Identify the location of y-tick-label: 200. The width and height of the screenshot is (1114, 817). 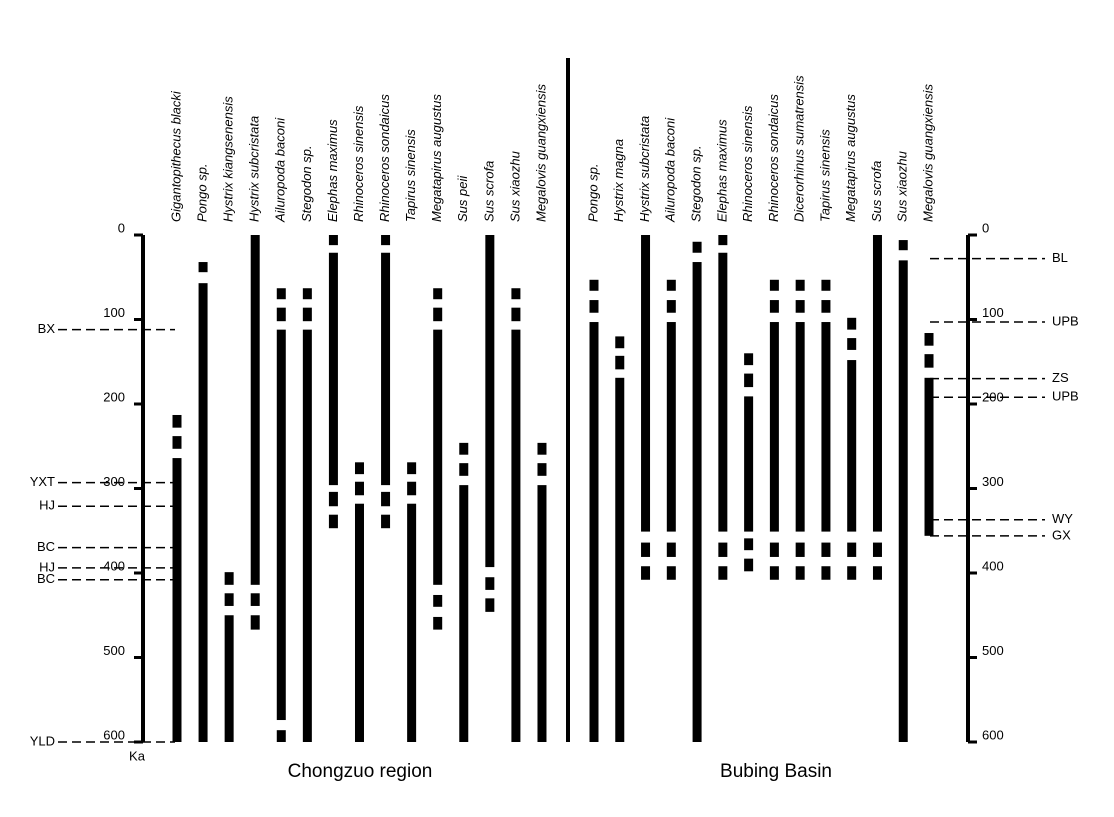
(114, 396).